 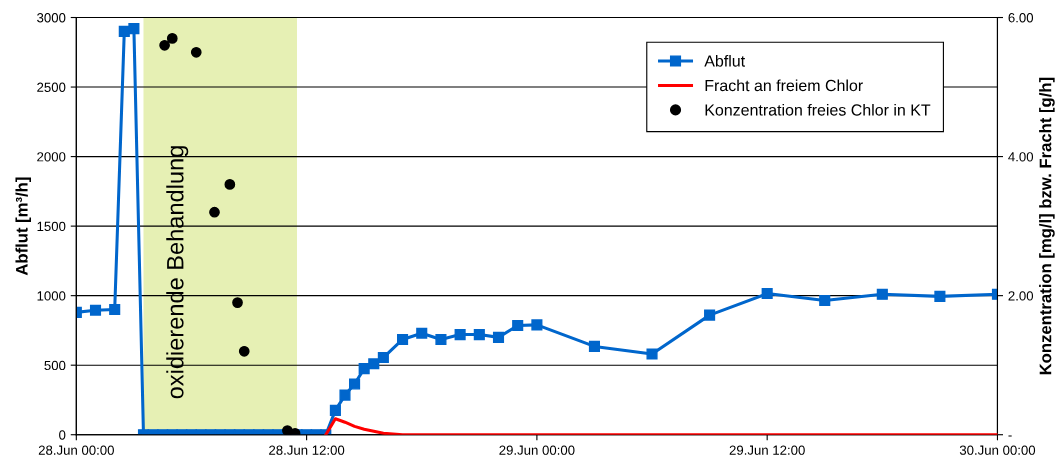 I want to click on x-tick-label: 29.Jun 00:00, so click(x=537, y=450).